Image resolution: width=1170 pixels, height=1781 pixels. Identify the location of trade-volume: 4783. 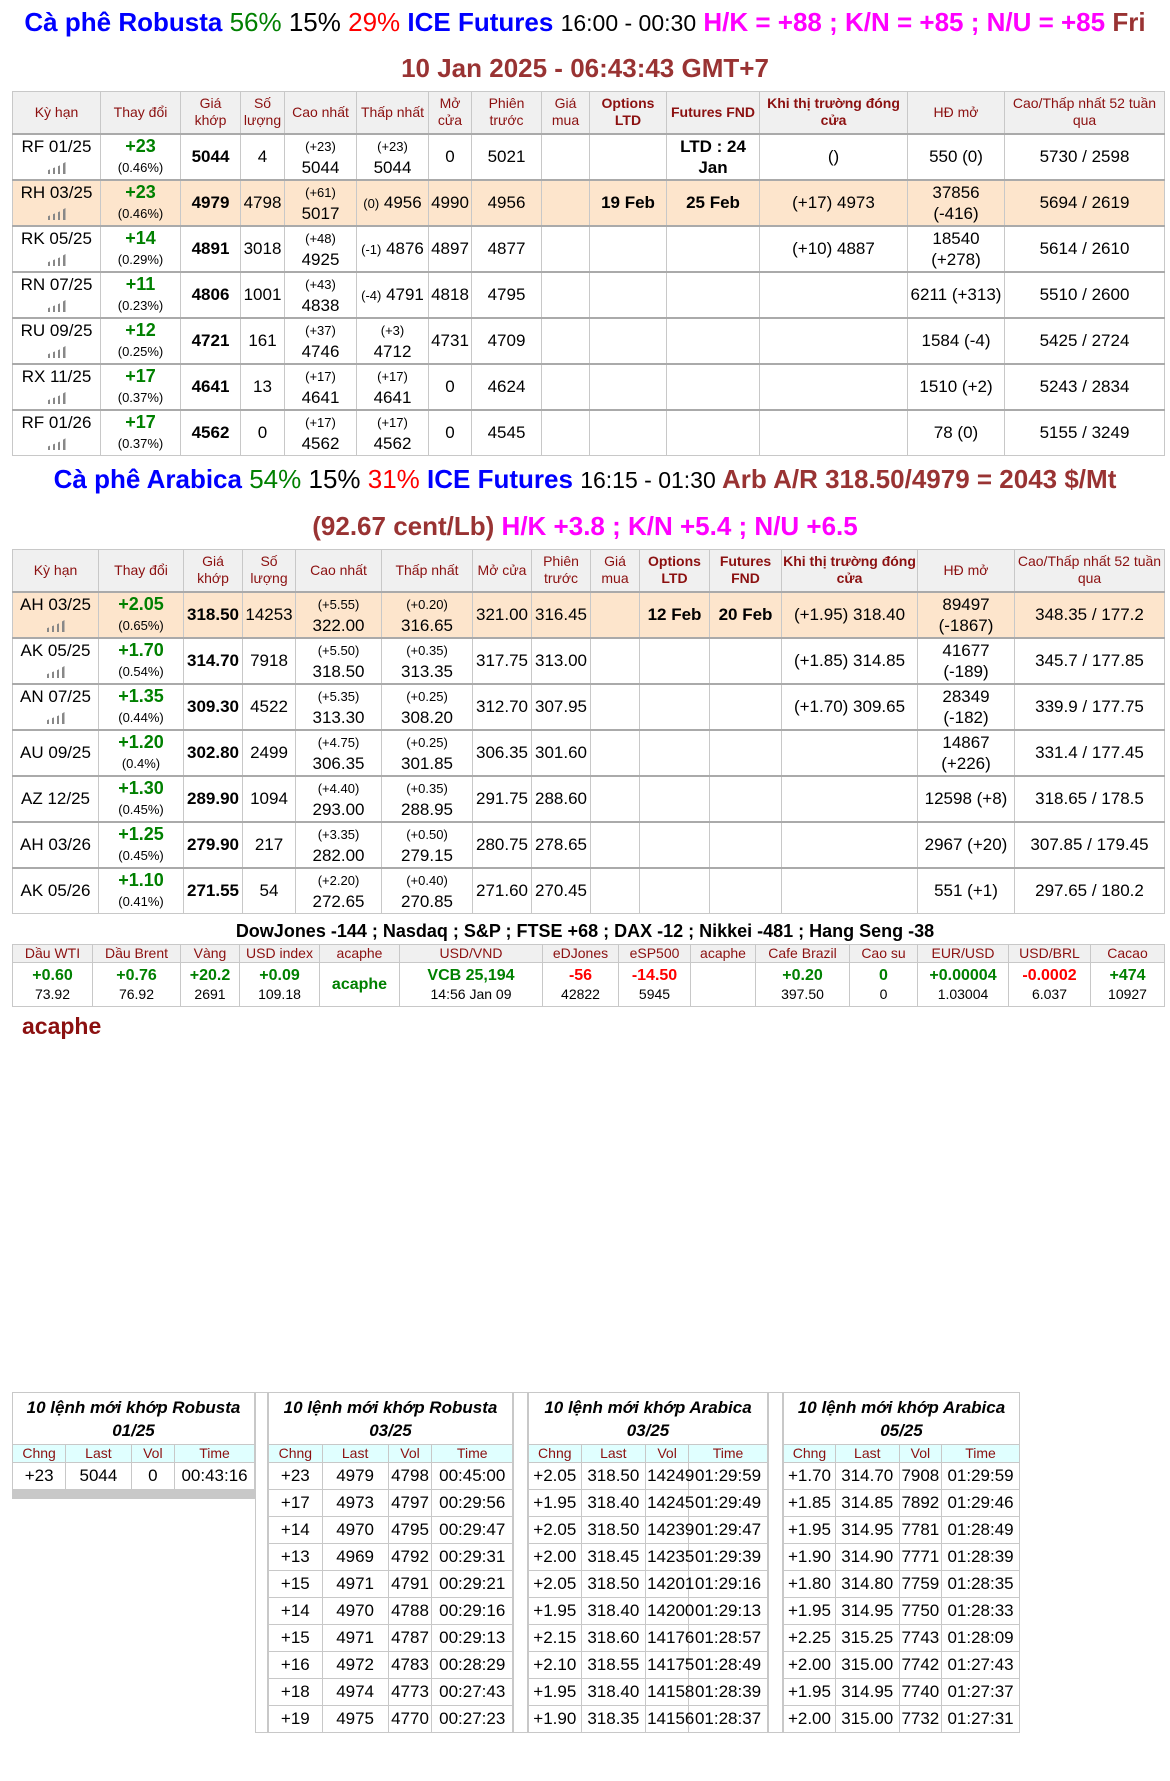
(410, 1665).